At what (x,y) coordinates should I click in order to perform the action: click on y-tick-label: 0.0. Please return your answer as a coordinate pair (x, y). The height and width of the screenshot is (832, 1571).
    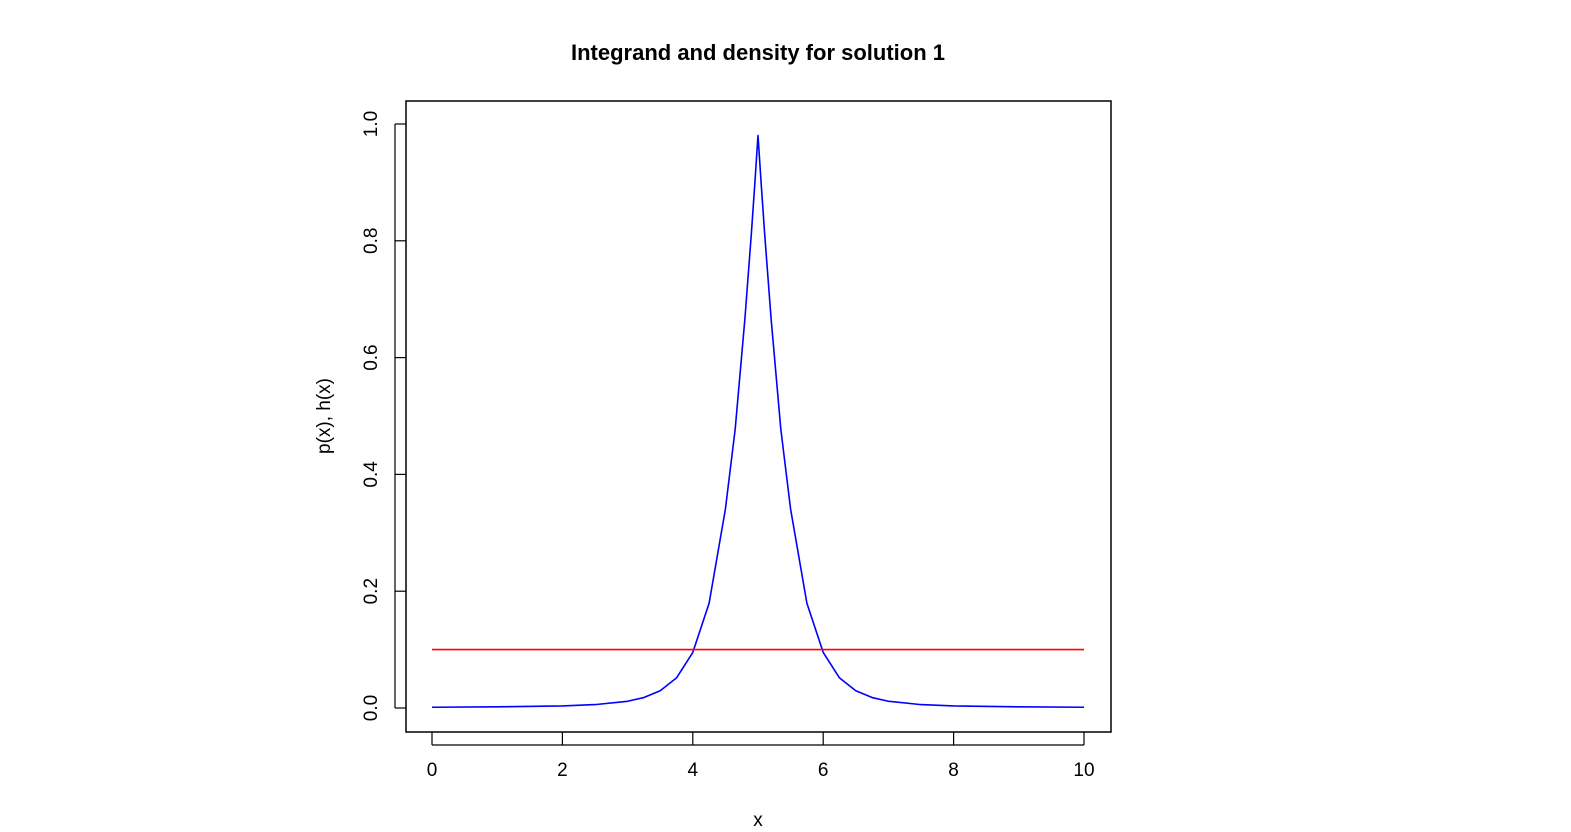
    Looking at the image, I should click on (371, 708).